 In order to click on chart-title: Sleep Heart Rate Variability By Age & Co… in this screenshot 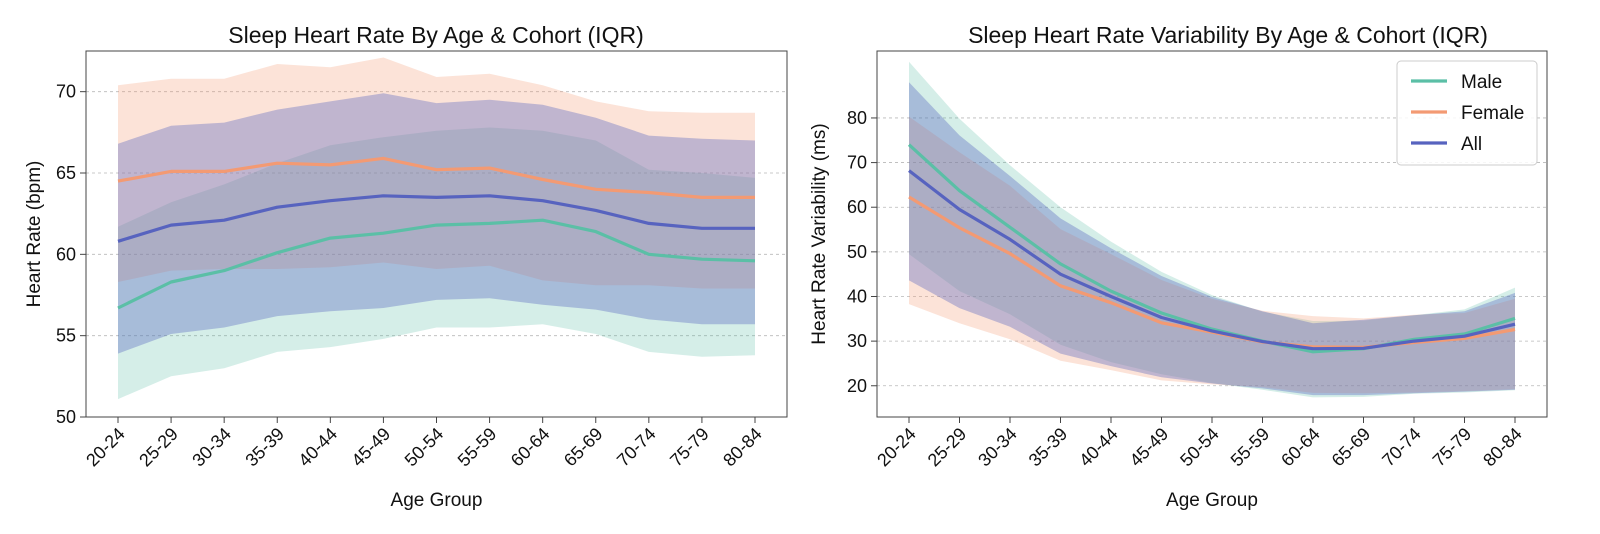, I will do `click(1228, 35)`.